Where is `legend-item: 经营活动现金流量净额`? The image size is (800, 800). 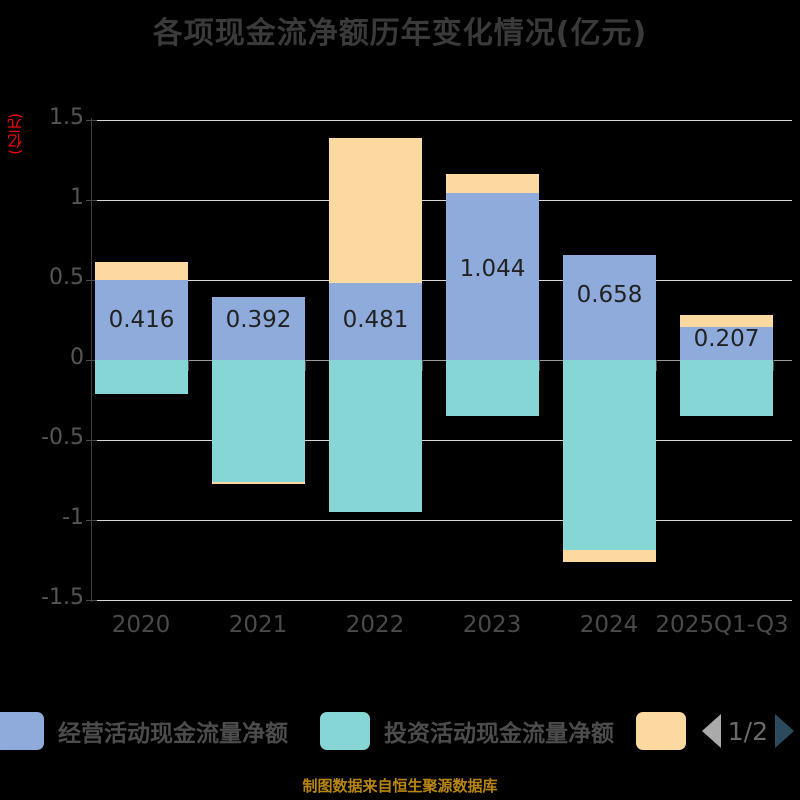
legend-item: 经营活动现金流量净额 is located at coordinates (144, 731).